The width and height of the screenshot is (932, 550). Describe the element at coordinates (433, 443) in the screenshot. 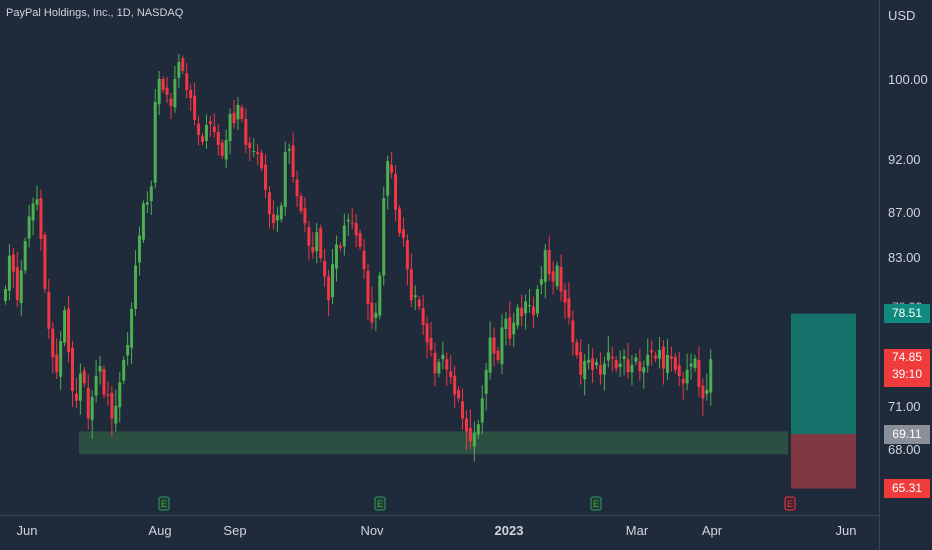

I see `support-zone-band` at that location.